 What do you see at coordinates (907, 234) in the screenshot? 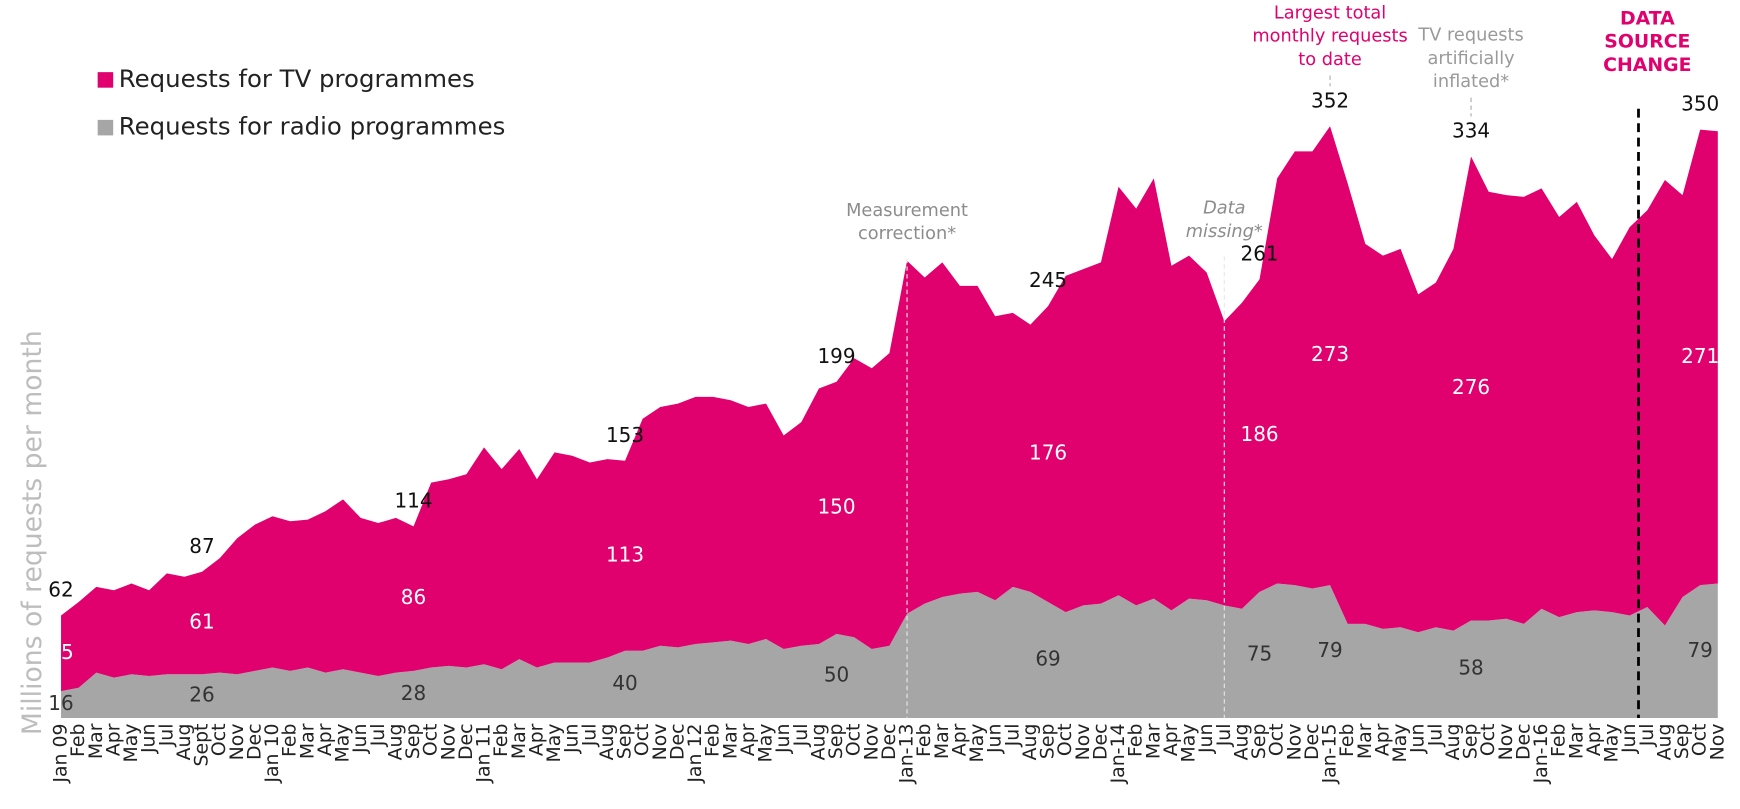
I see `annotation: correction*` at bounding box center [907, 234].